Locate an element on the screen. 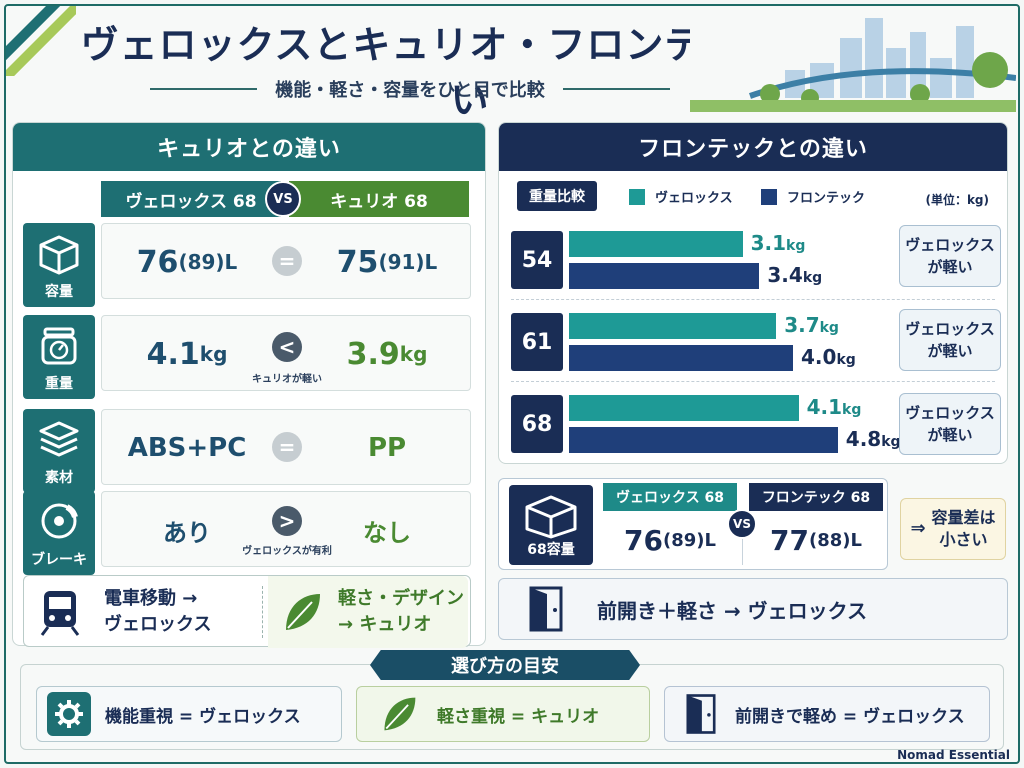 This screenshot has height=768, width=1024. material-label: 素材 is located at coordinates (59, 478).